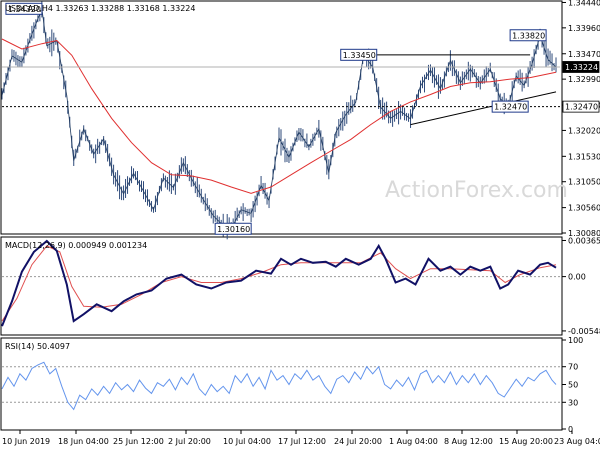 This screenshot has height=450, width=600. I want to click on watermark: ActionForex.com, so click(476, 190).